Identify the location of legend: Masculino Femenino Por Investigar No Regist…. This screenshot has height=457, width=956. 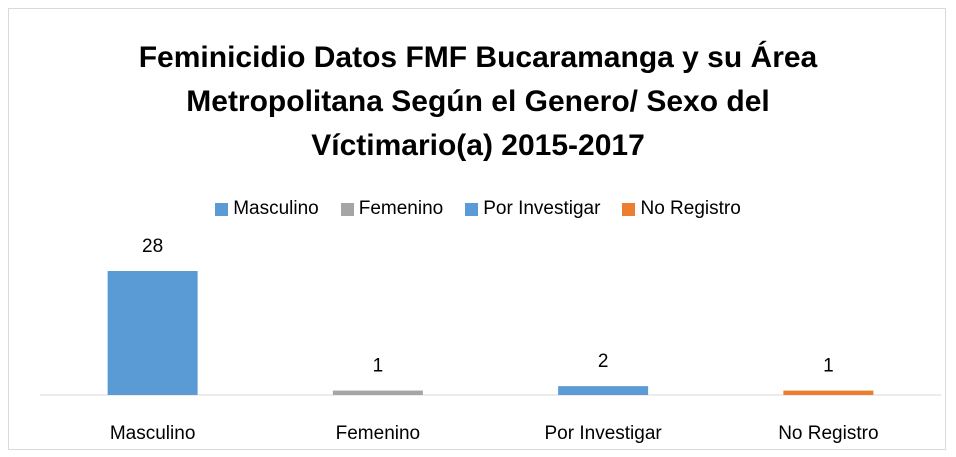
(478, 209).